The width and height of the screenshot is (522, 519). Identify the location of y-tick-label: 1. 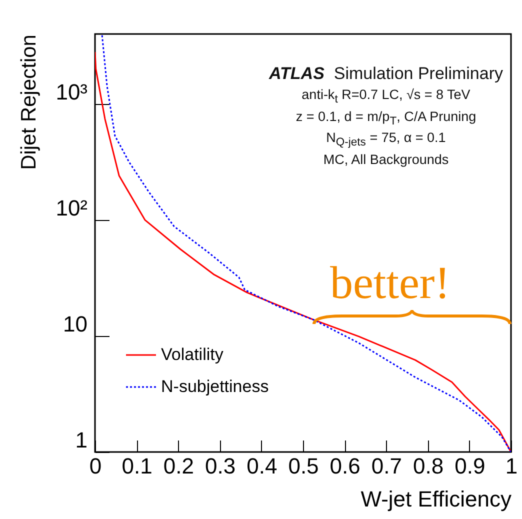
(81, 440).